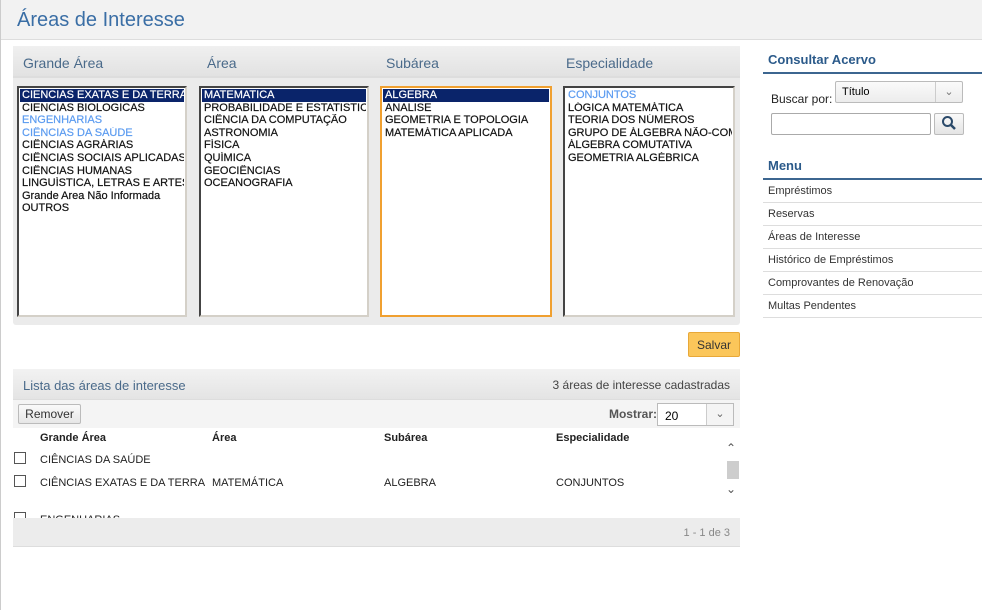 Image resolution: width=982 pixels, height=610 pixels. Describe the element at coordinates (593, 438) in the screenshot. I see `th-especialidade: Especialidade` at that location.